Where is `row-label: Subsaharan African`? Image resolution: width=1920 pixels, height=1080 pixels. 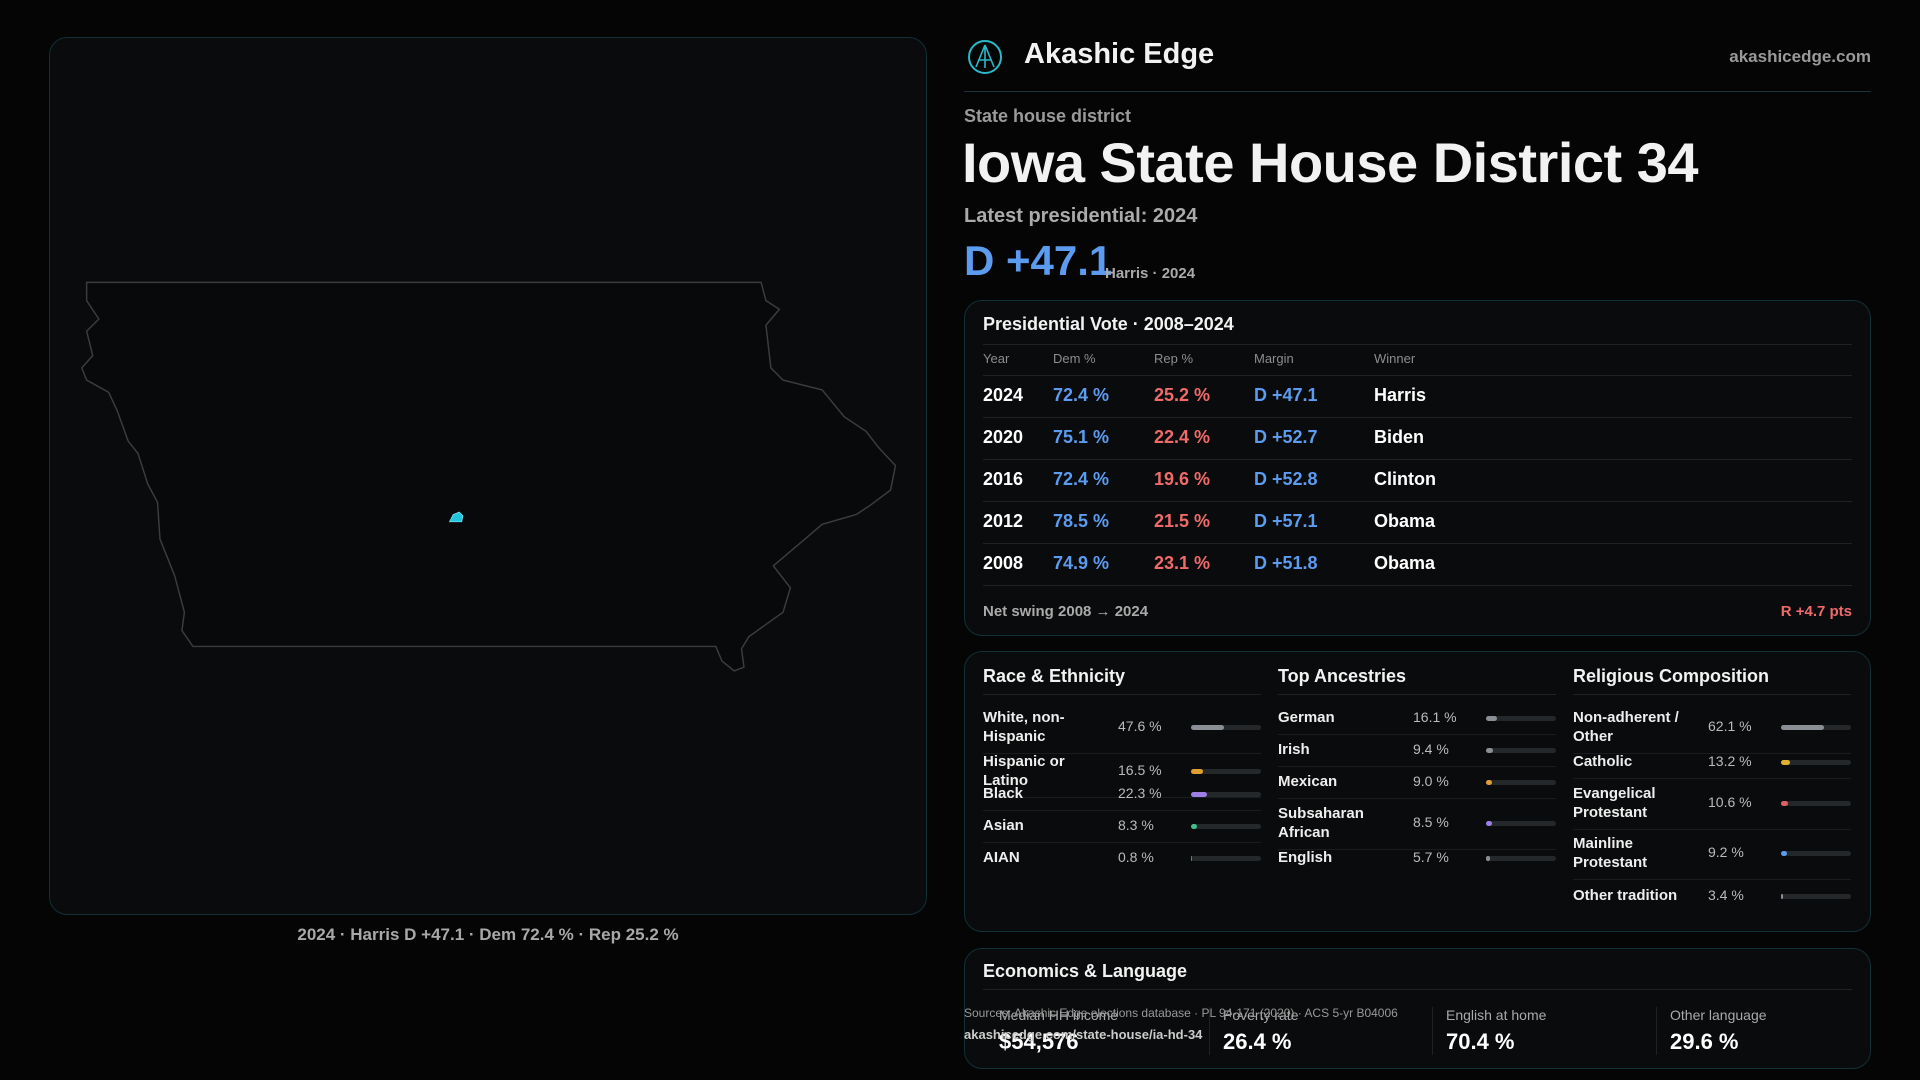 row-label: Subsaharan African is located at coordinates (1321, 823).